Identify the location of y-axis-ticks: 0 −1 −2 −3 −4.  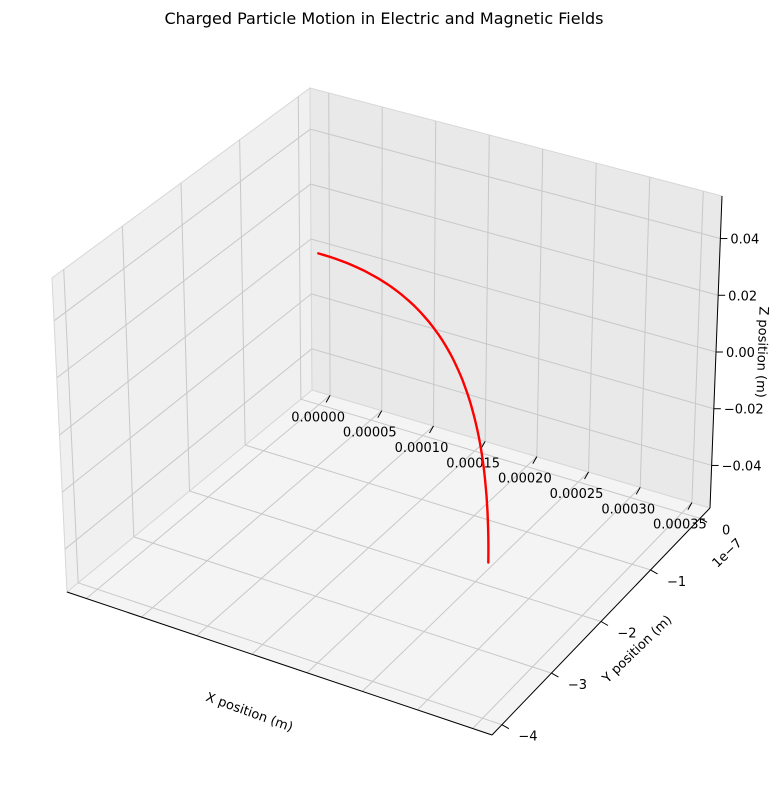
(615, 631).